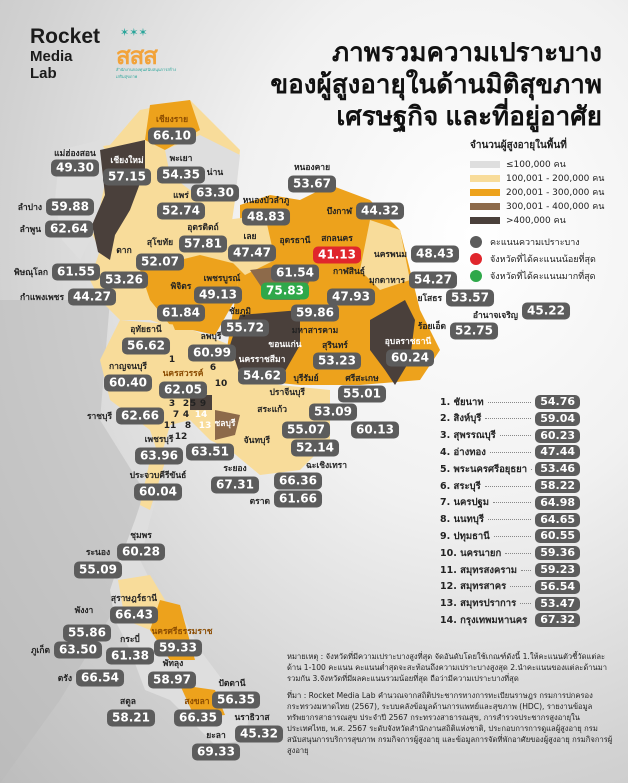 The width and height of the screenshot is (628, 783). I want to click on vulnerability-score: 57.81, so click(203, 243).